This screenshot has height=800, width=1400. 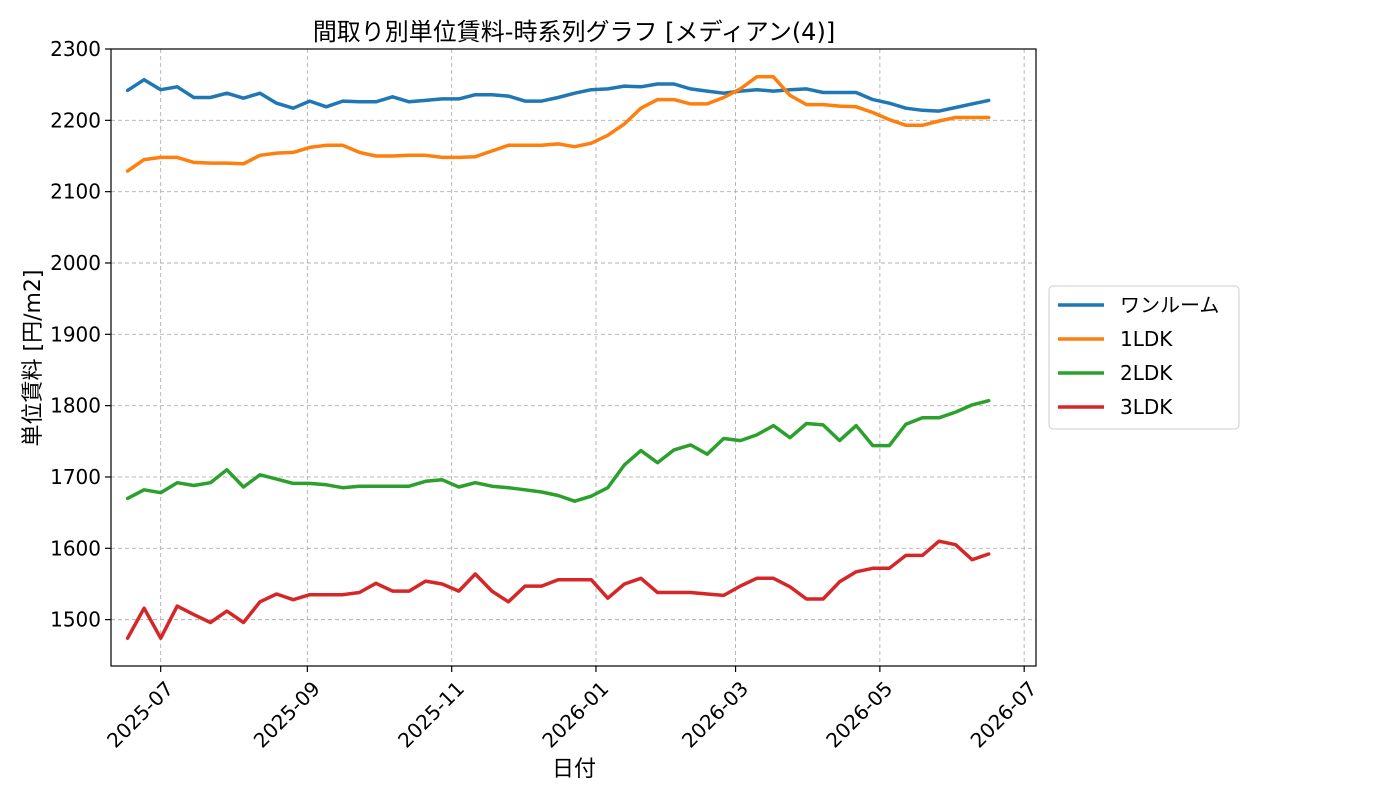 I want to click on legend-label-2: 1LDK, so click(x=1146, y=339).